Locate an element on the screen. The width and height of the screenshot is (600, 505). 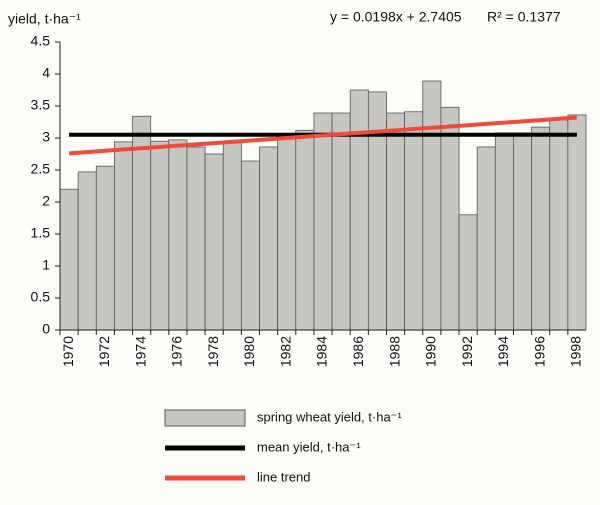
x-tick-label: 1998 is located at coordinates (576, 351).